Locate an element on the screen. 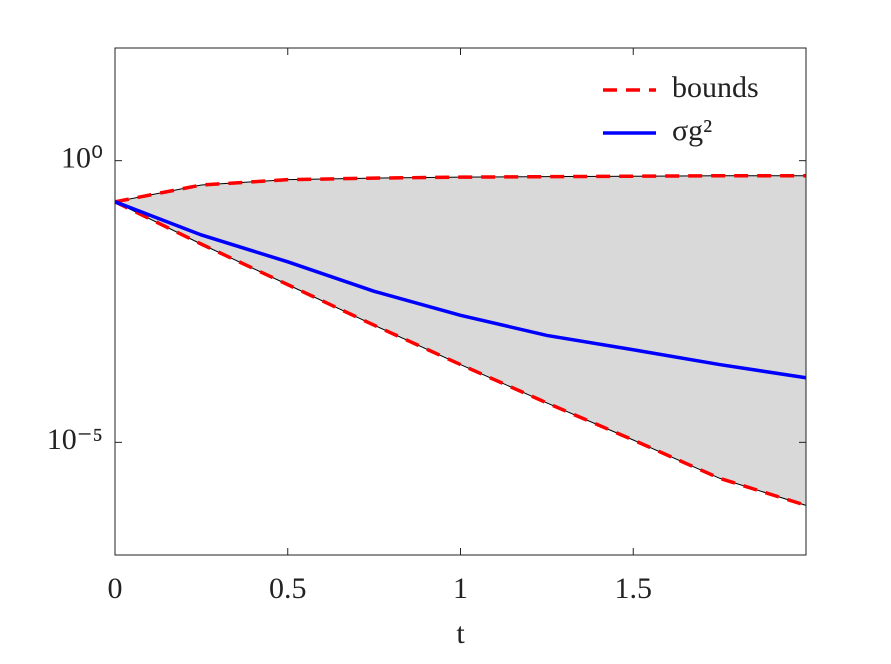 This screenshot has height=664, width=891. legend-label: σg² is located at coordinates (692, 130).